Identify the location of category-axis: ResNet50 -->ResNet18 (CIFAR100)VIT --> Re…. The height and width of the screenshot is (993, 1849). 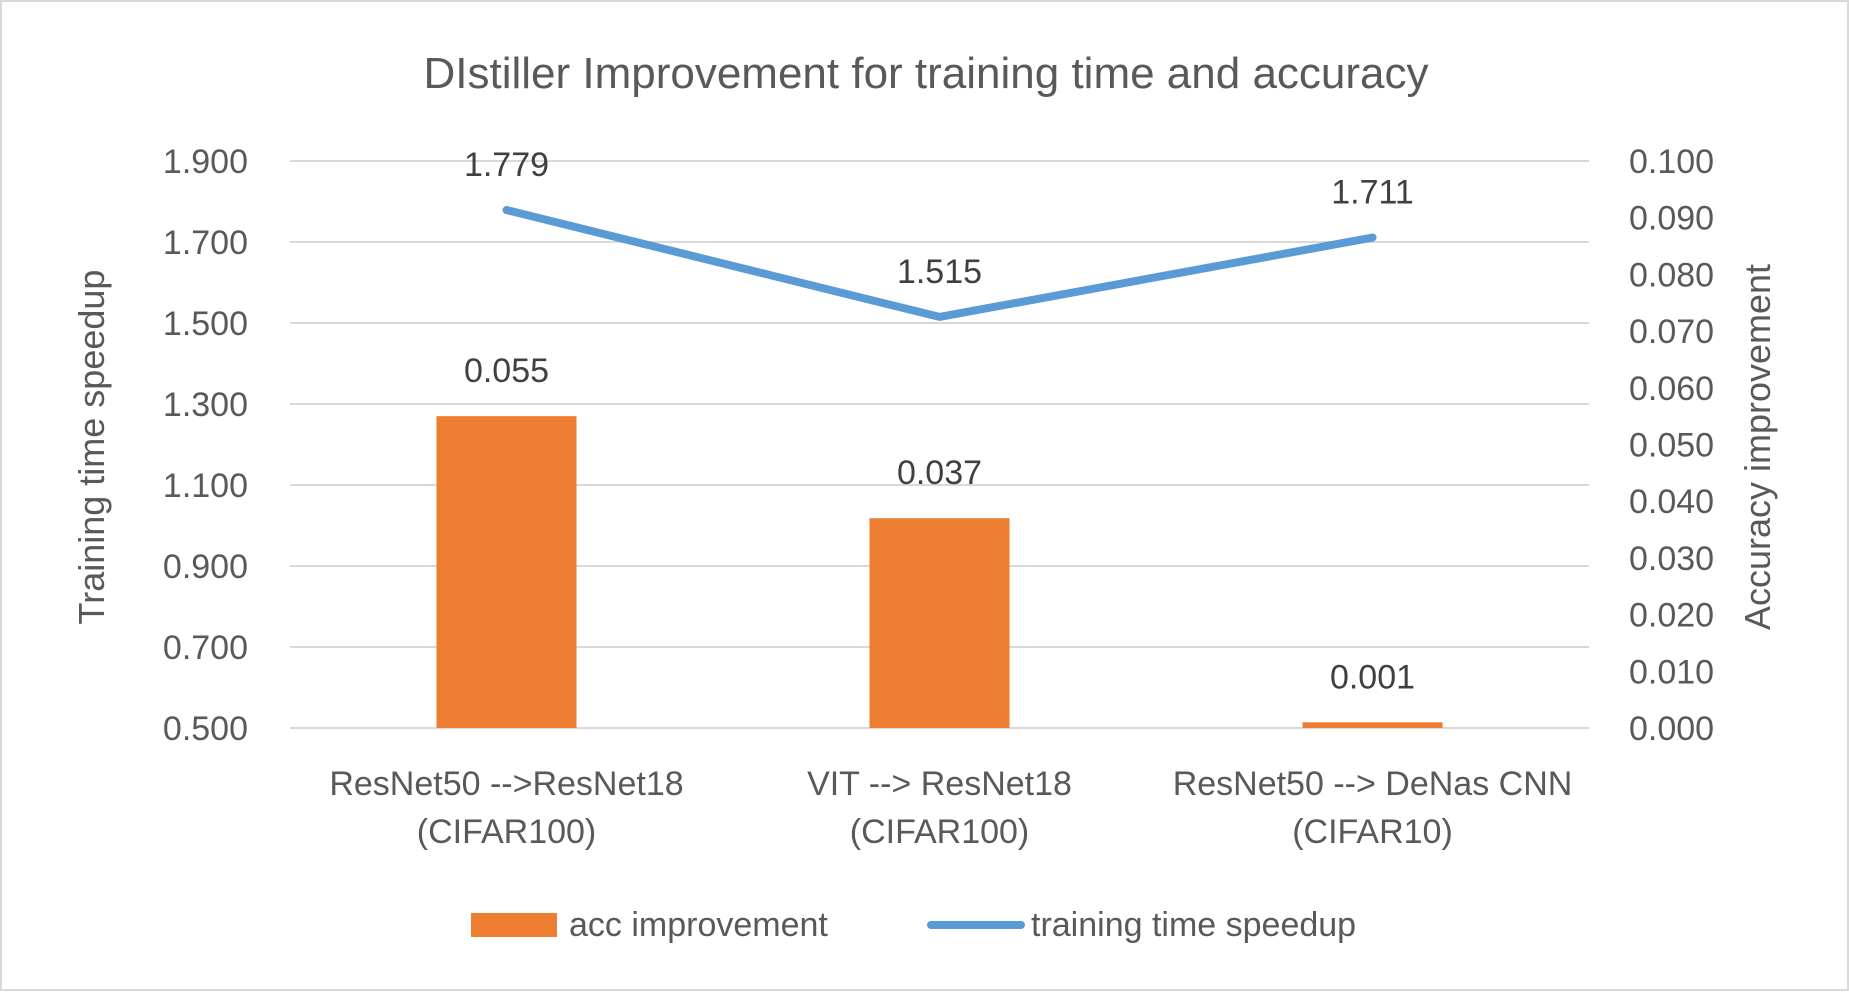
(950, 808).